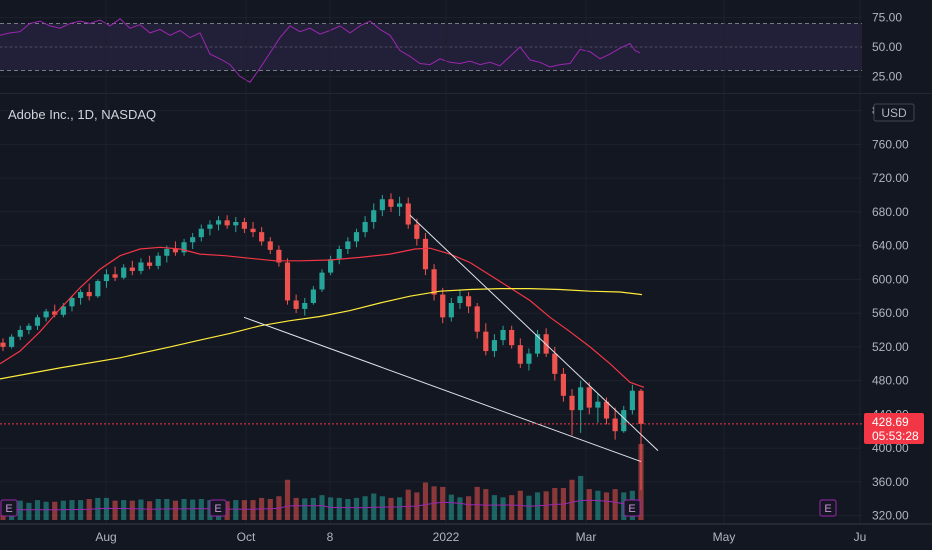 This screenshot has width=932, height=550. Describe the element at coordinates (105, 537) in the screenshot. I see `time-tick-label: Aug` at that location.